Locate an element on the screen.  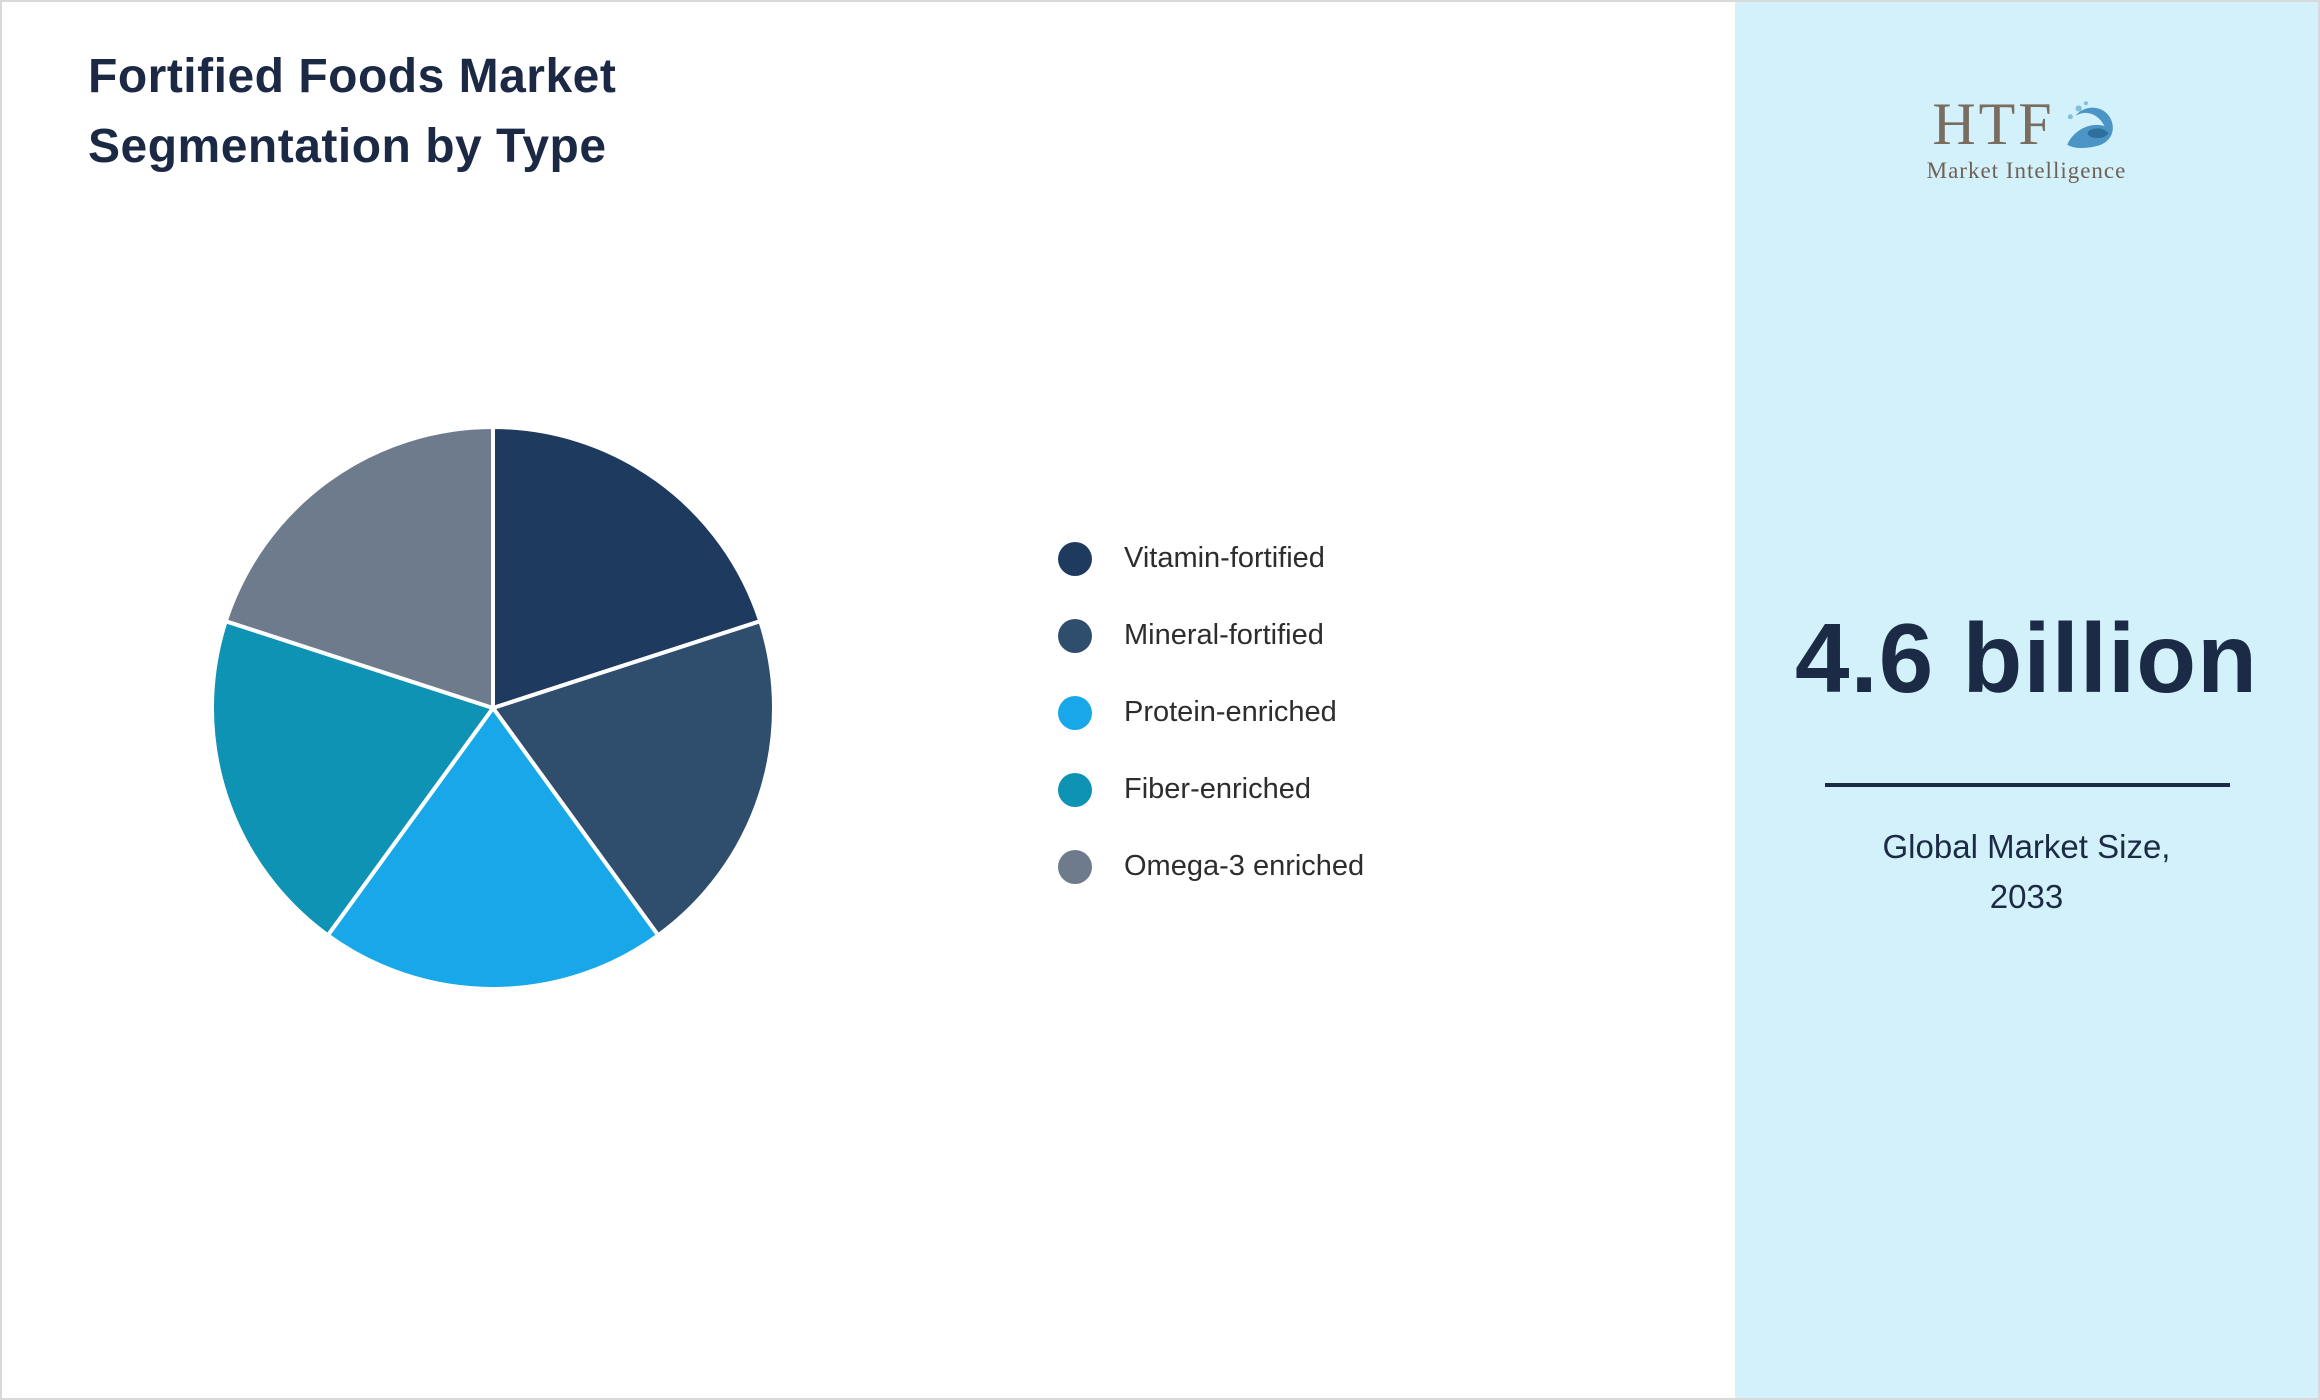
logo-text: HTF is located at coordinates (1993, 124).